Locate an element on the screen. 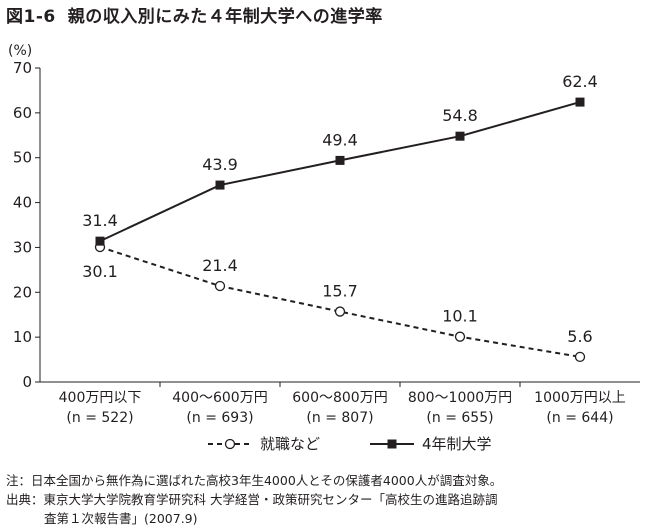  y-tick-label: 0 is located at coordinates (27, 382).